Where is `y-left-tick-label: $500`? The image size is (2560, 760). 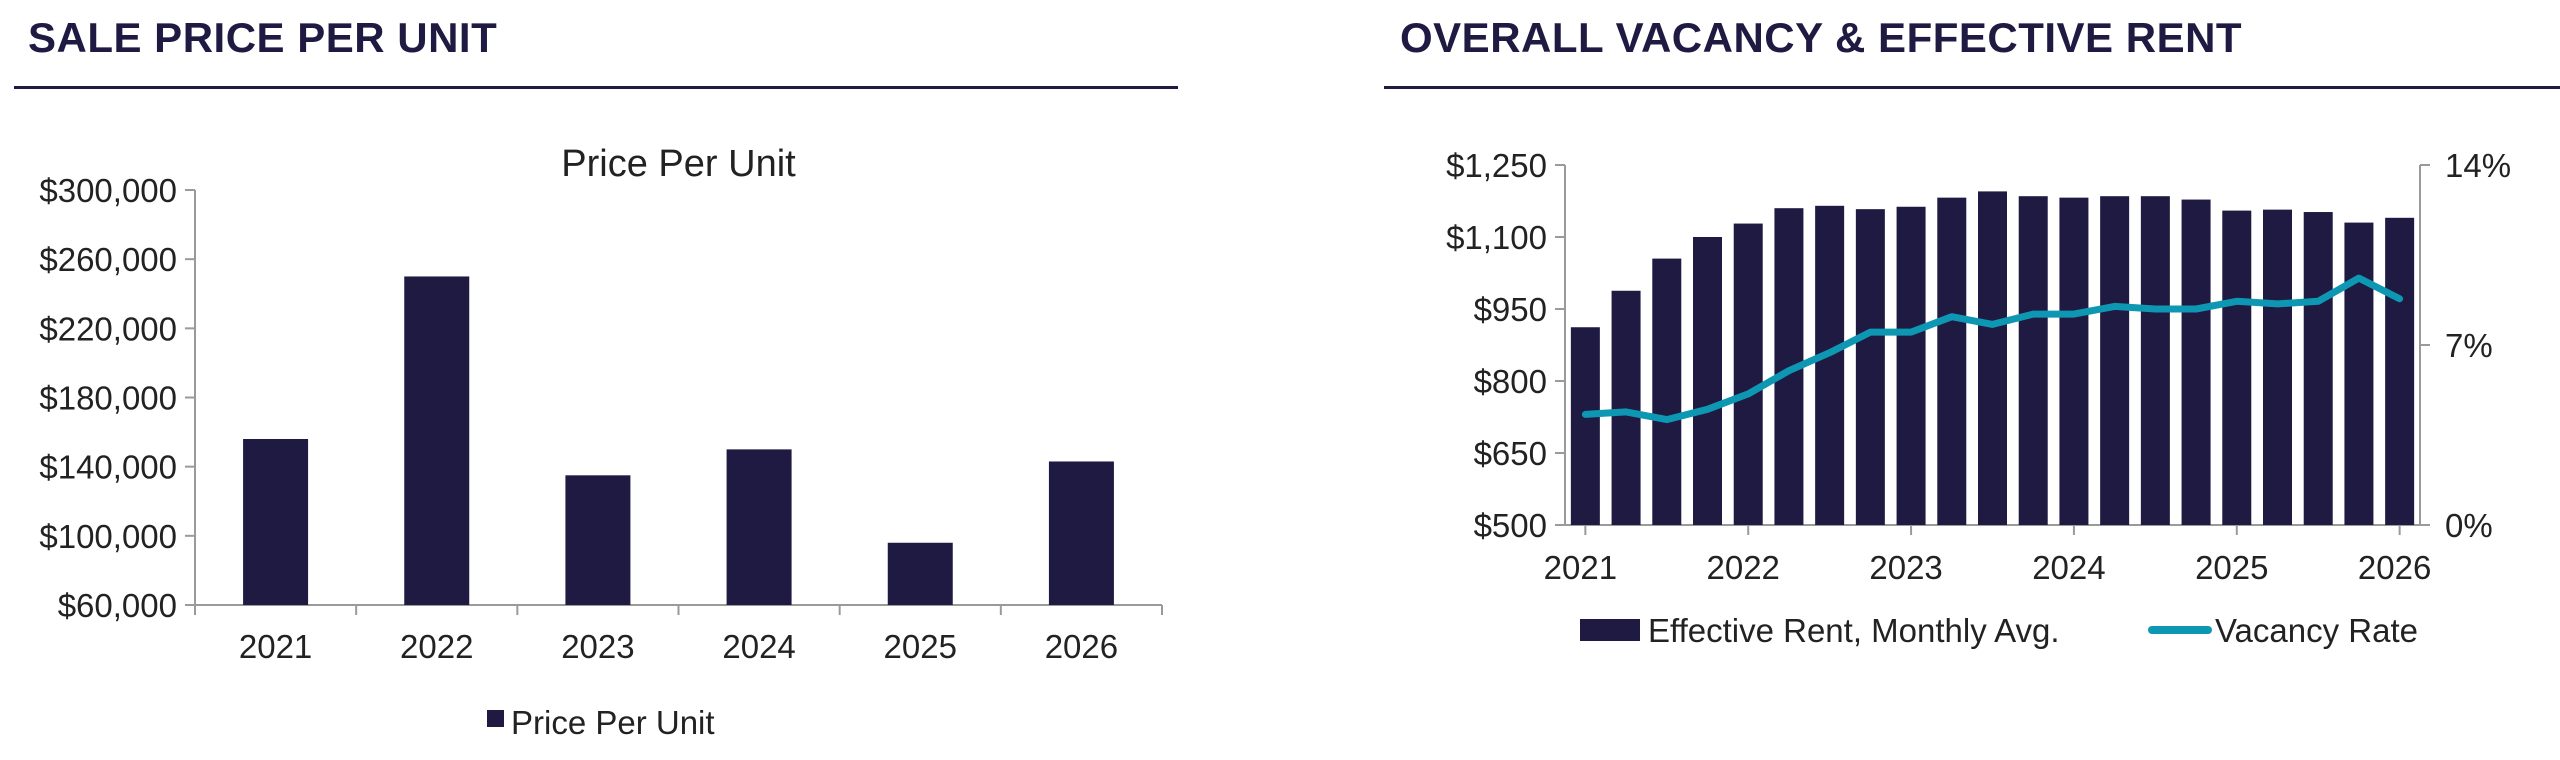
y-left-tick-label: $500 is located at coordinates (1510, 525).